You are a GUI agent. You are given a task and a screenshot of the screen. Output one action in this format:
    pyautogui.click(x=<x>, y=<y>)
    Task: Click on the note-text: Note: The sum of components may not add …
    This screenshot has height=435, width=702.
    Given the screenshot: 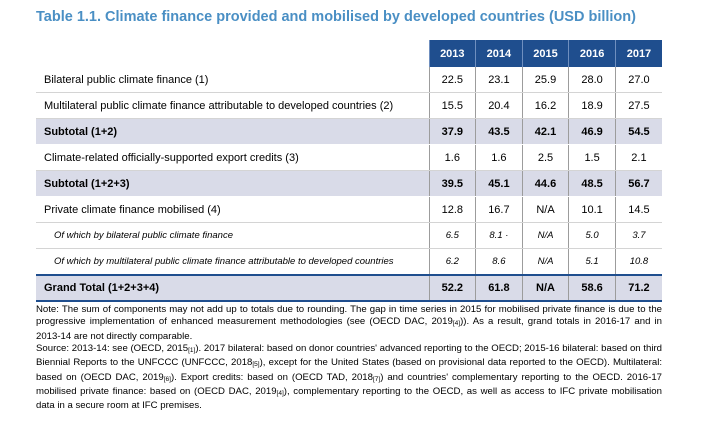 What is the action you would take?
    pyautogui.click(x=349, y=316)
    